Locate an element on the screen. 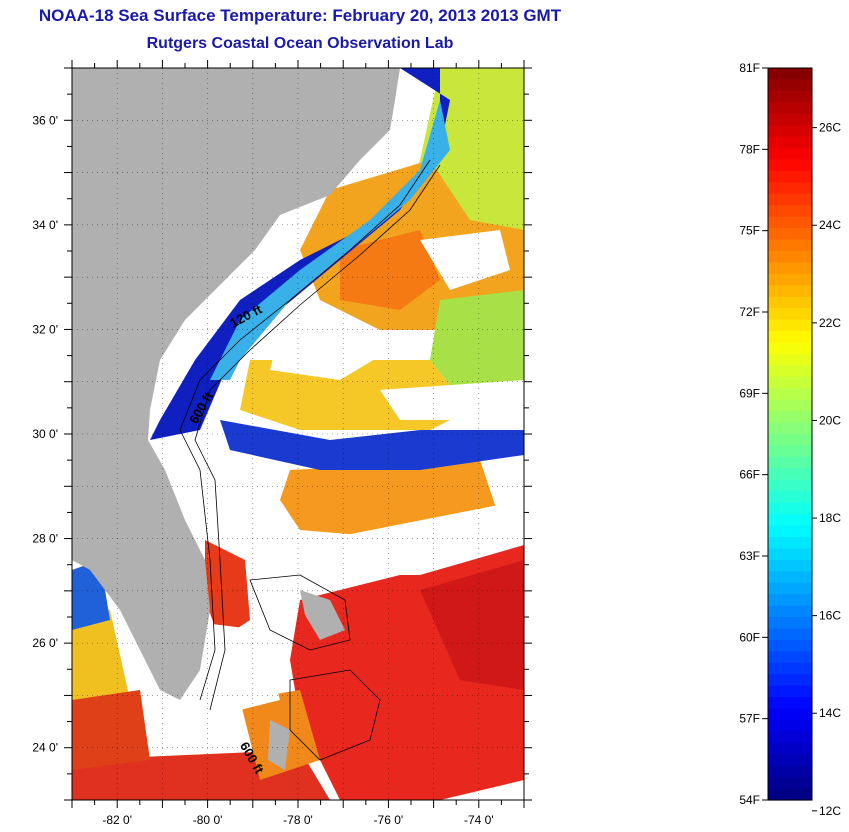  colorbar-label-c: 26C is located at coordinates (830, 128).